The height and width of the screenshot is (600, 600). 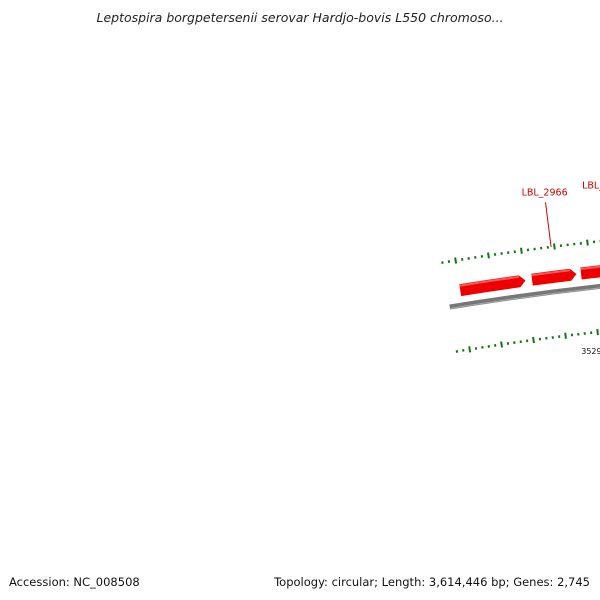 I want to click on backbone-line, so click(x=524, y=296).